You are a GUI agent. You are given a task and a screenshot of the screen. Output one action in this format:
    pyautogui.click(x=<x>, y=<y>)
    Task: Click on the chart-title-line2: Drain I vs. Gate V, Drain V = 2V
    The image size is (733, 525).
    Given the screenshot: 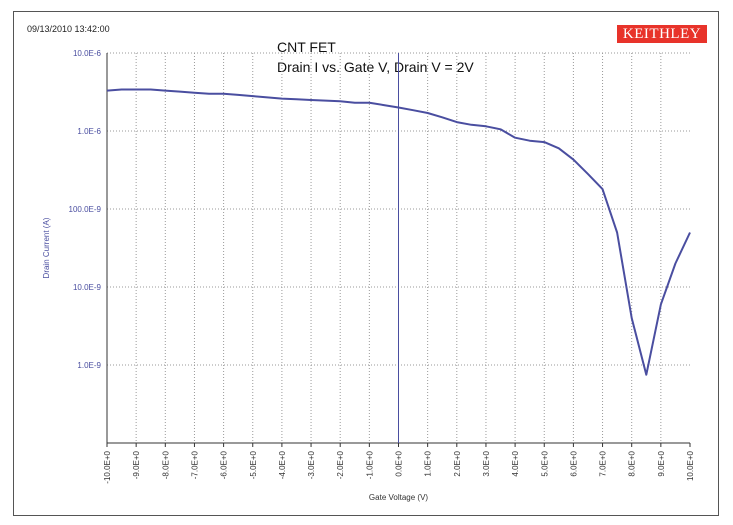 What is the action you would take?
    pyautogui.click(x=375, y=67)
    